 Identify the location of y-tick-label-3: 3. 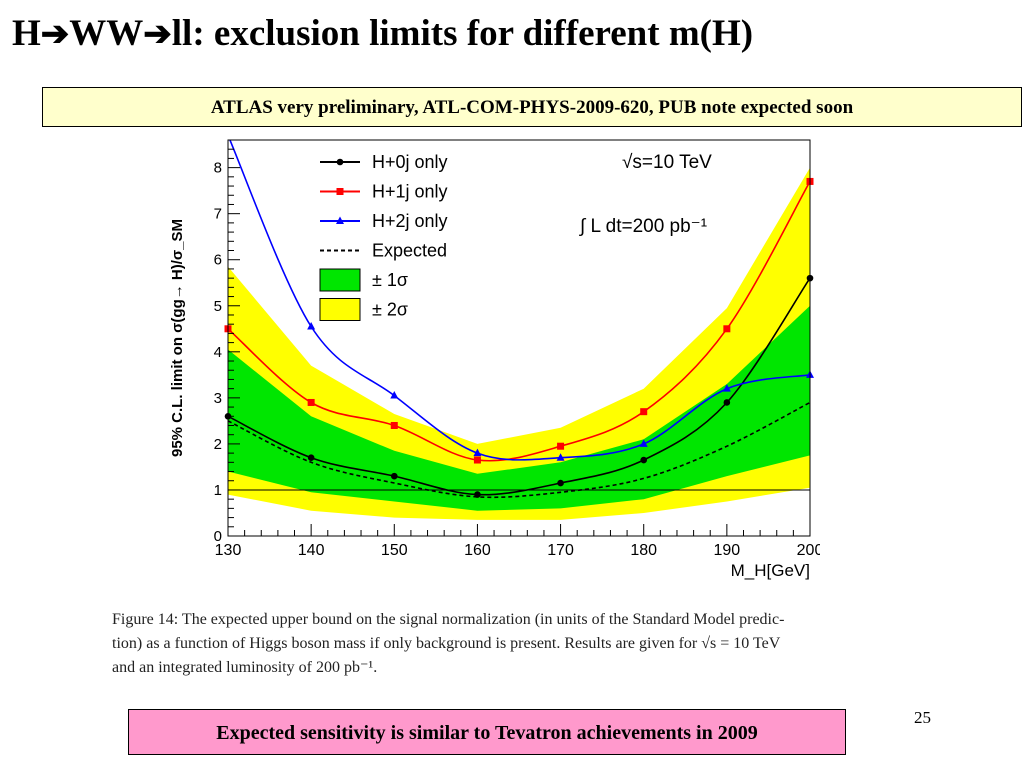
(218, 398).